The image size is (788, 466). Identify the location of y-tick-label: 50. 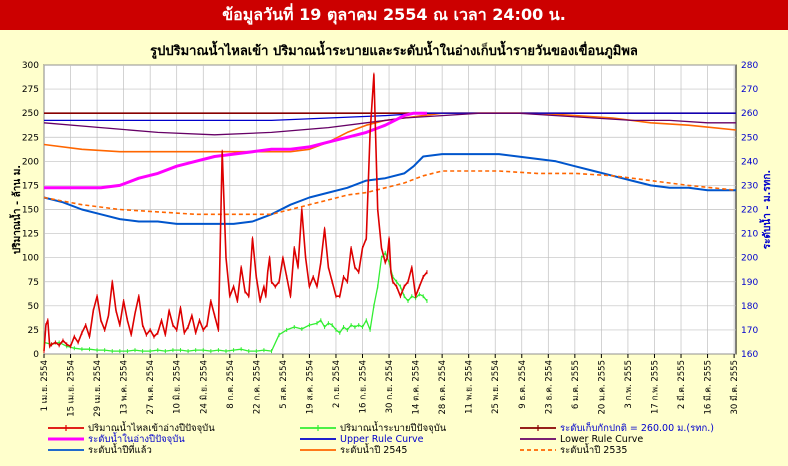
(34, 307).